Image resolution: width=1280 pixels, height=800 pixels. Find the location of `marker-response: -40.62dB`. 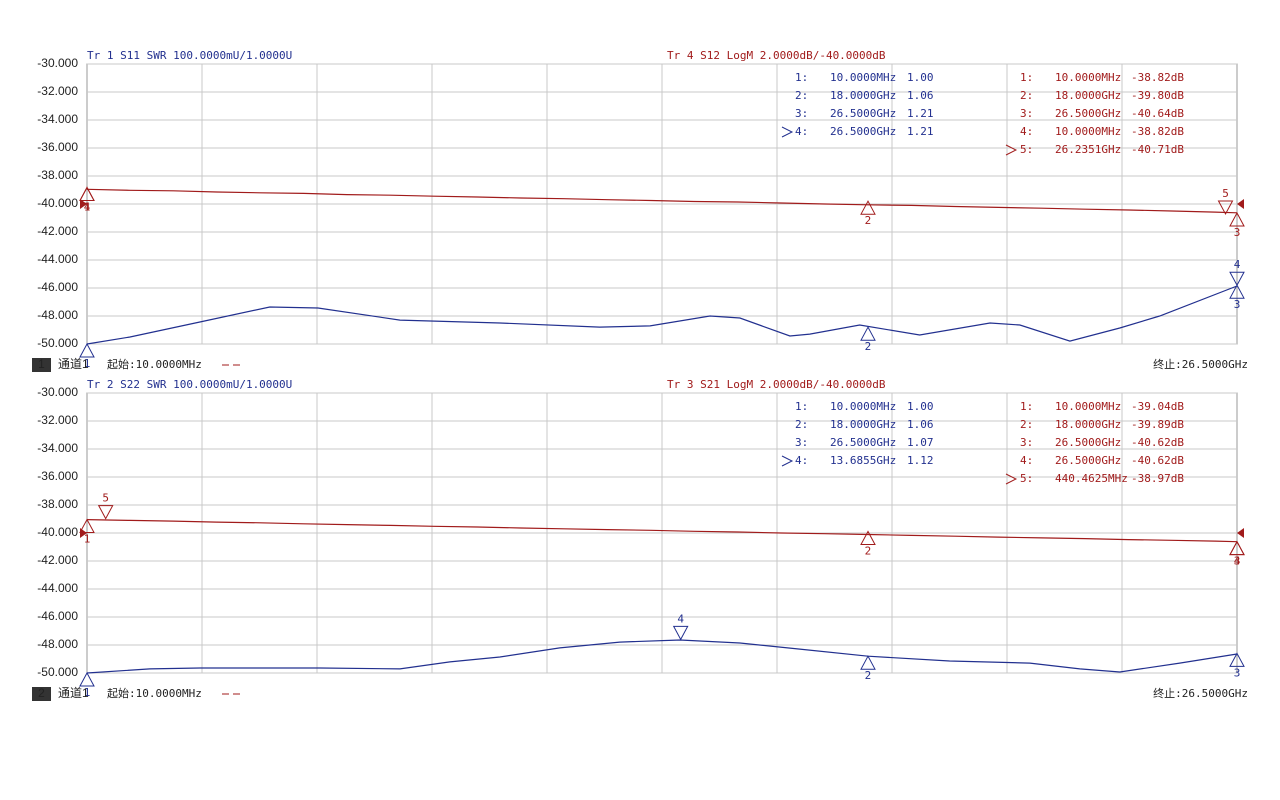

marker-response: -40.62dB is located at coordinates (1157, 442).